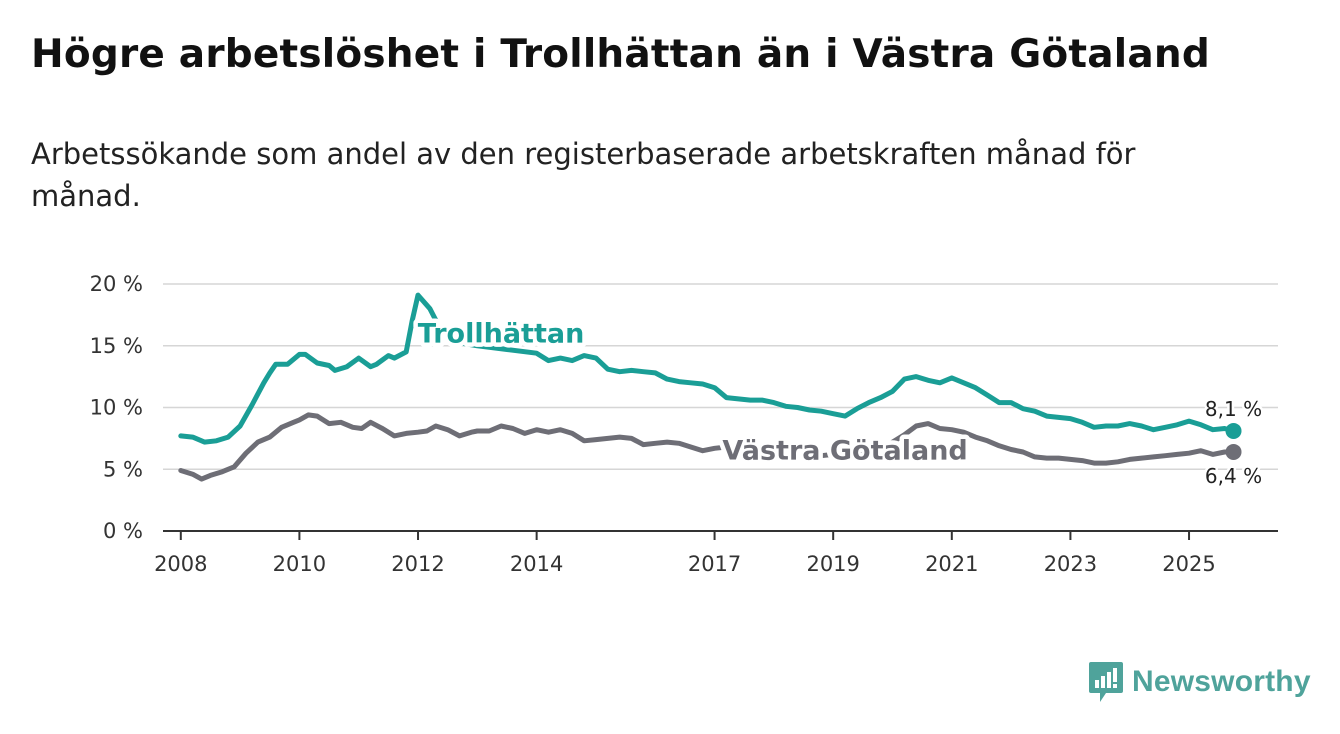 The image size is (1340, 734). Describe the element at coordinates (116, 408) in the screenshot. I see `y-tick-label: 10 %` at that location.